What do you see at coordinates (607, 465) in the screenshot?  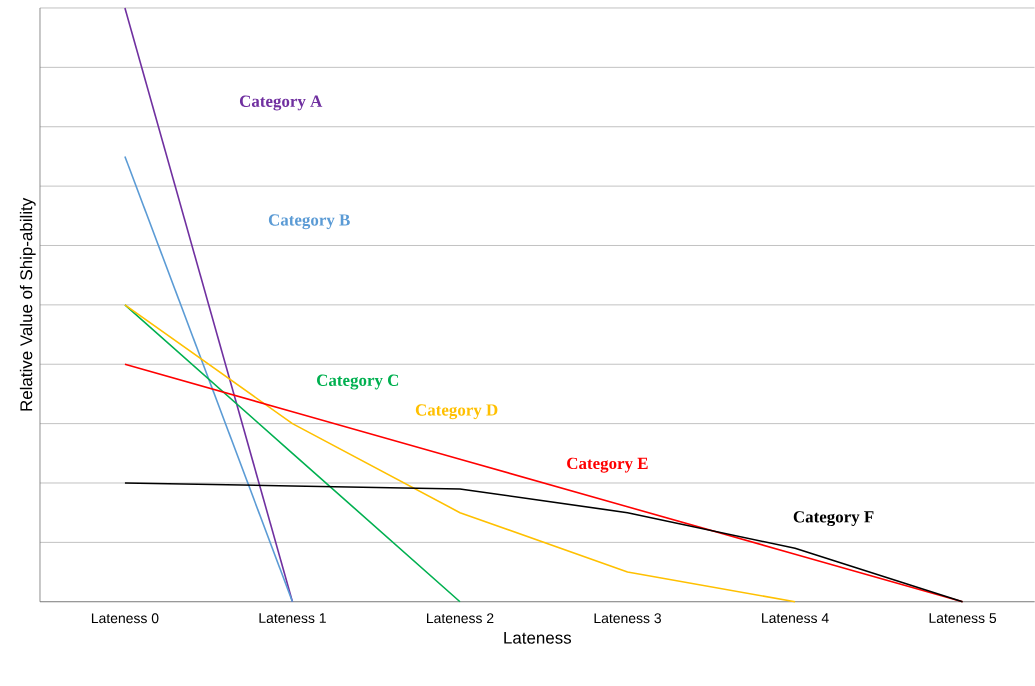 I see `series-label: Category E` at bounding box center [607, 465].